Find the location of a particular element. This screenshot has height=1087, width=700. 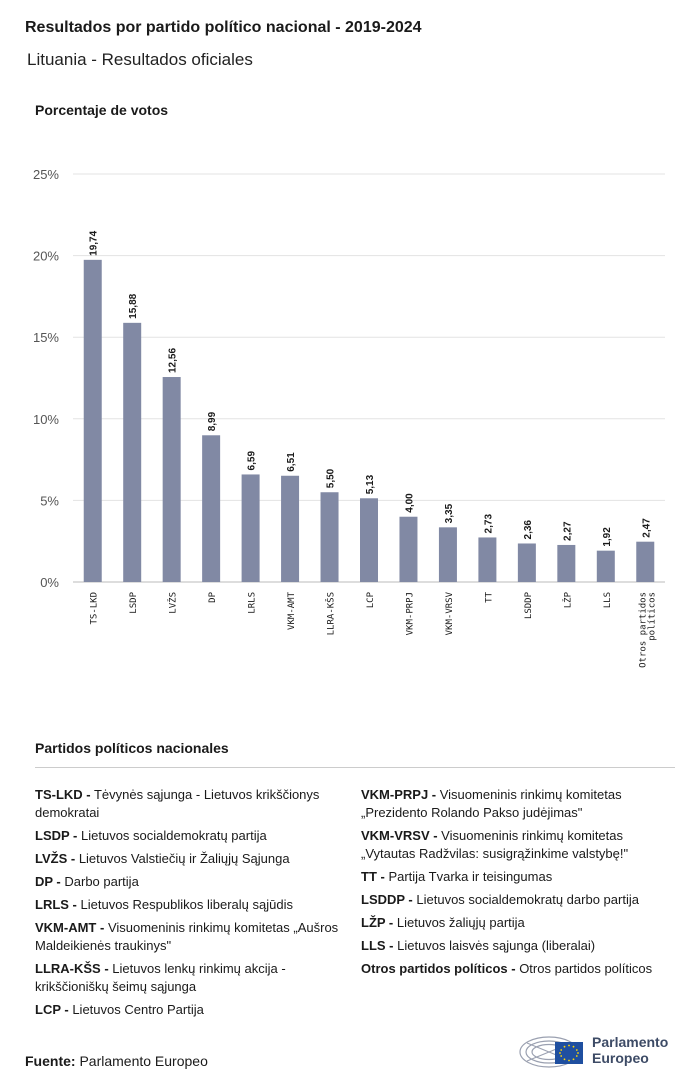

legend-abbr: LSDP - is located at coordinates (56, 835).